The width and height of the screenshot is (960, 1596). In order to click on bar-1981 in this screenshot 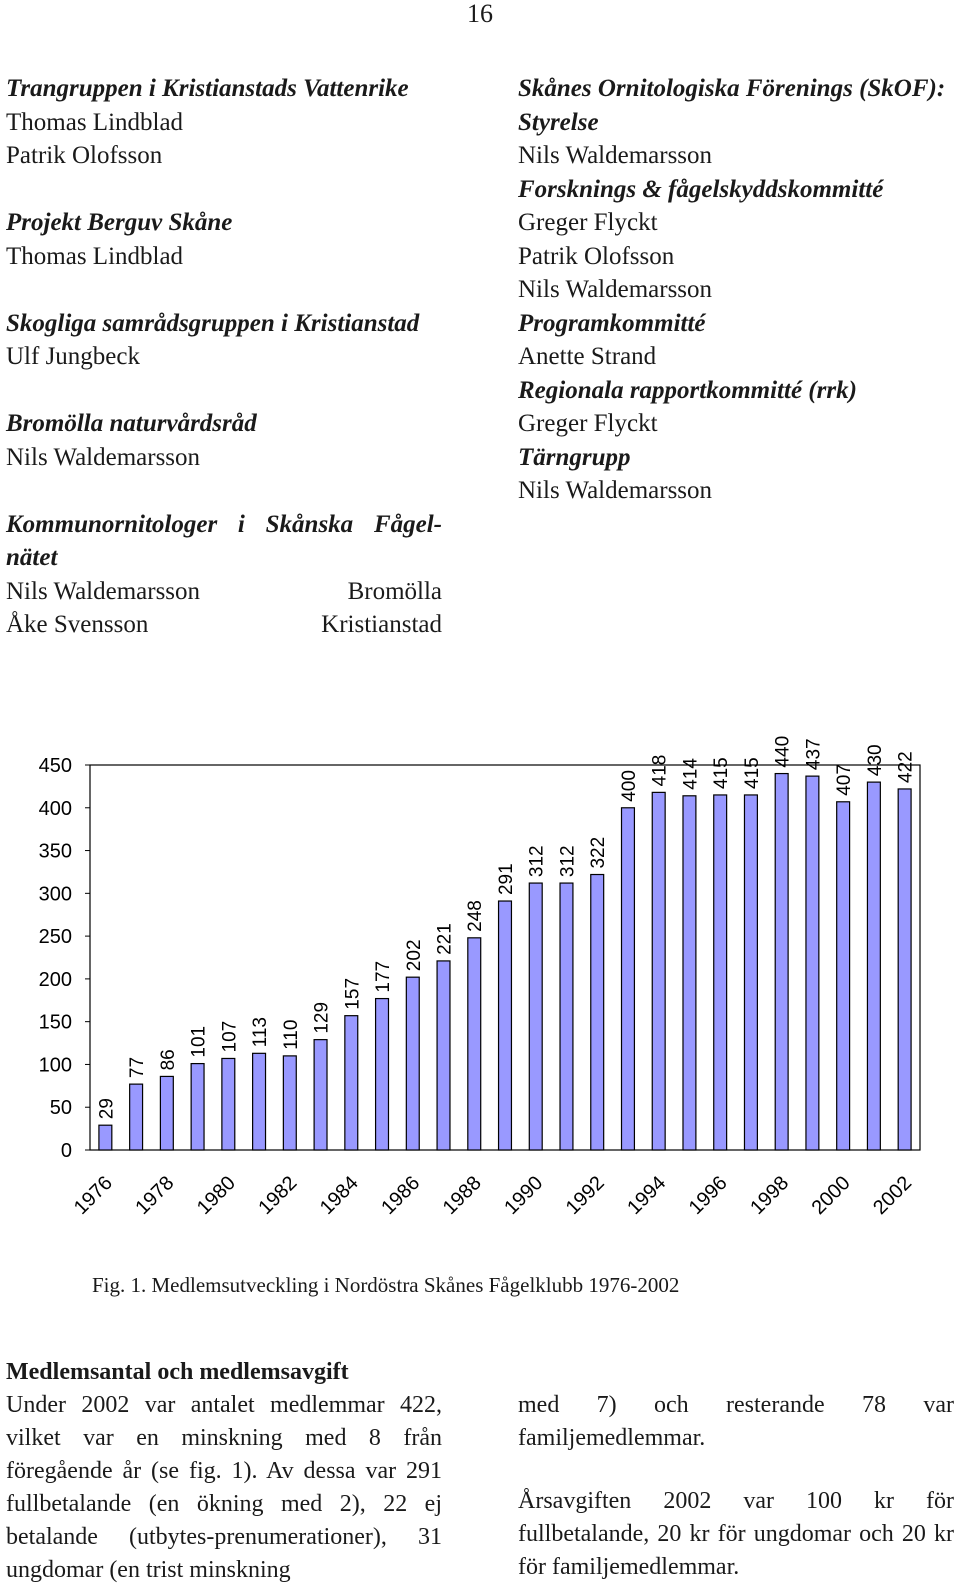, I will do `click(259, 1101)`.